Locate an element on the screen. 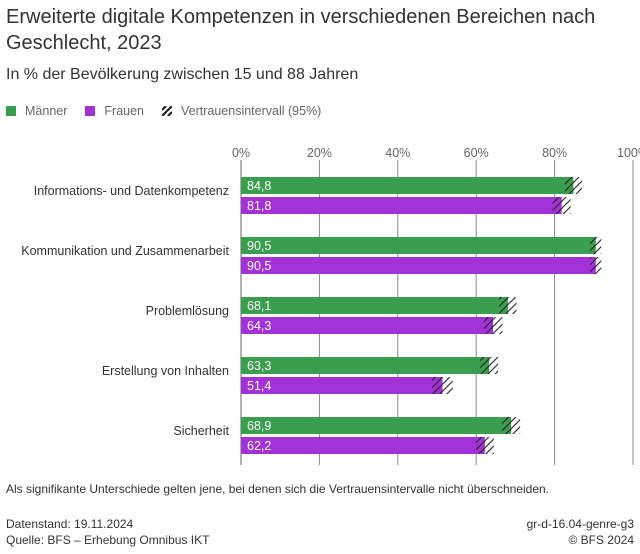 The height and width of the screenshot is (554, 640). value-label: 64,3 is located at coordinates (259, 326).